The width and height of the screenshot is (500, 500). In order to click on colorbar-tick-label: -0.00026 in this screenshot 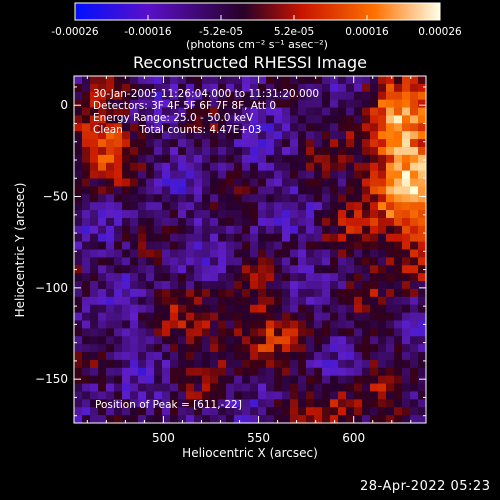, I will do `click(75, 32)`.